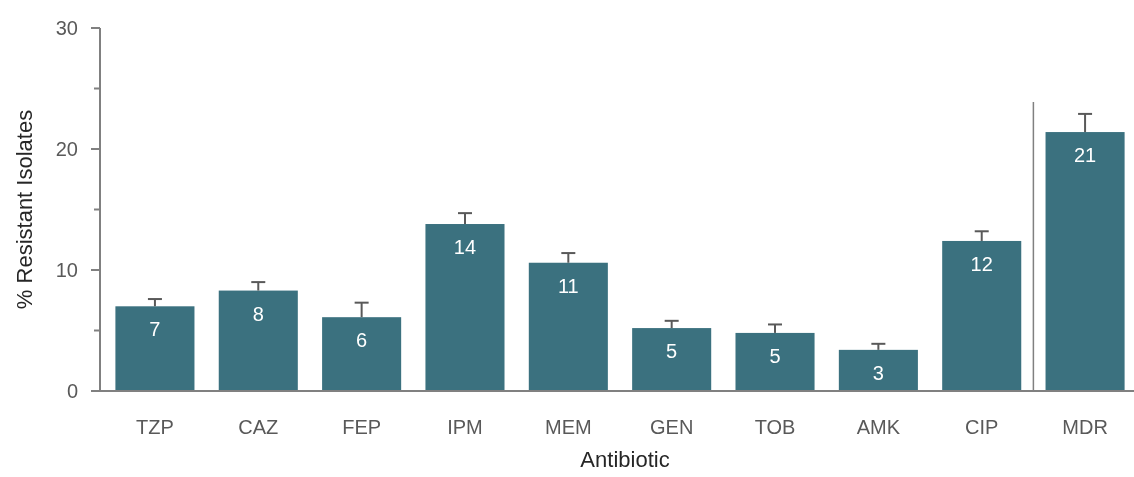  Describe the element at coordinates (1085, 427) in the screenshot. I see `x-tick-label: MDR` at that location.